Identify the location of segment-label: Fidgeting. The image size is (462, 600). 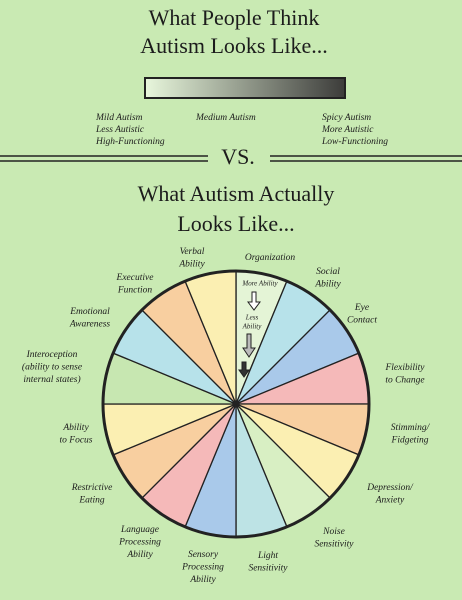
(410, 441).